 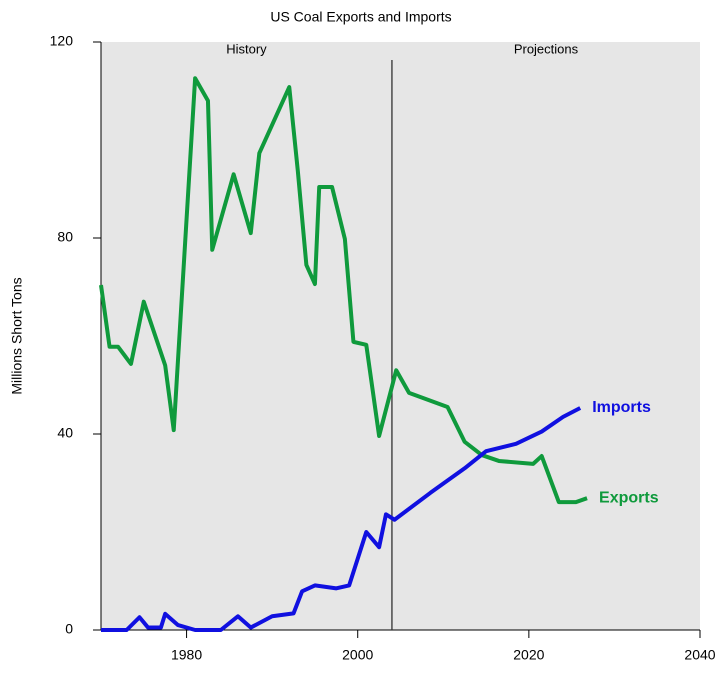 I want to click on series-label: Exports, so click(x=629, y=497).